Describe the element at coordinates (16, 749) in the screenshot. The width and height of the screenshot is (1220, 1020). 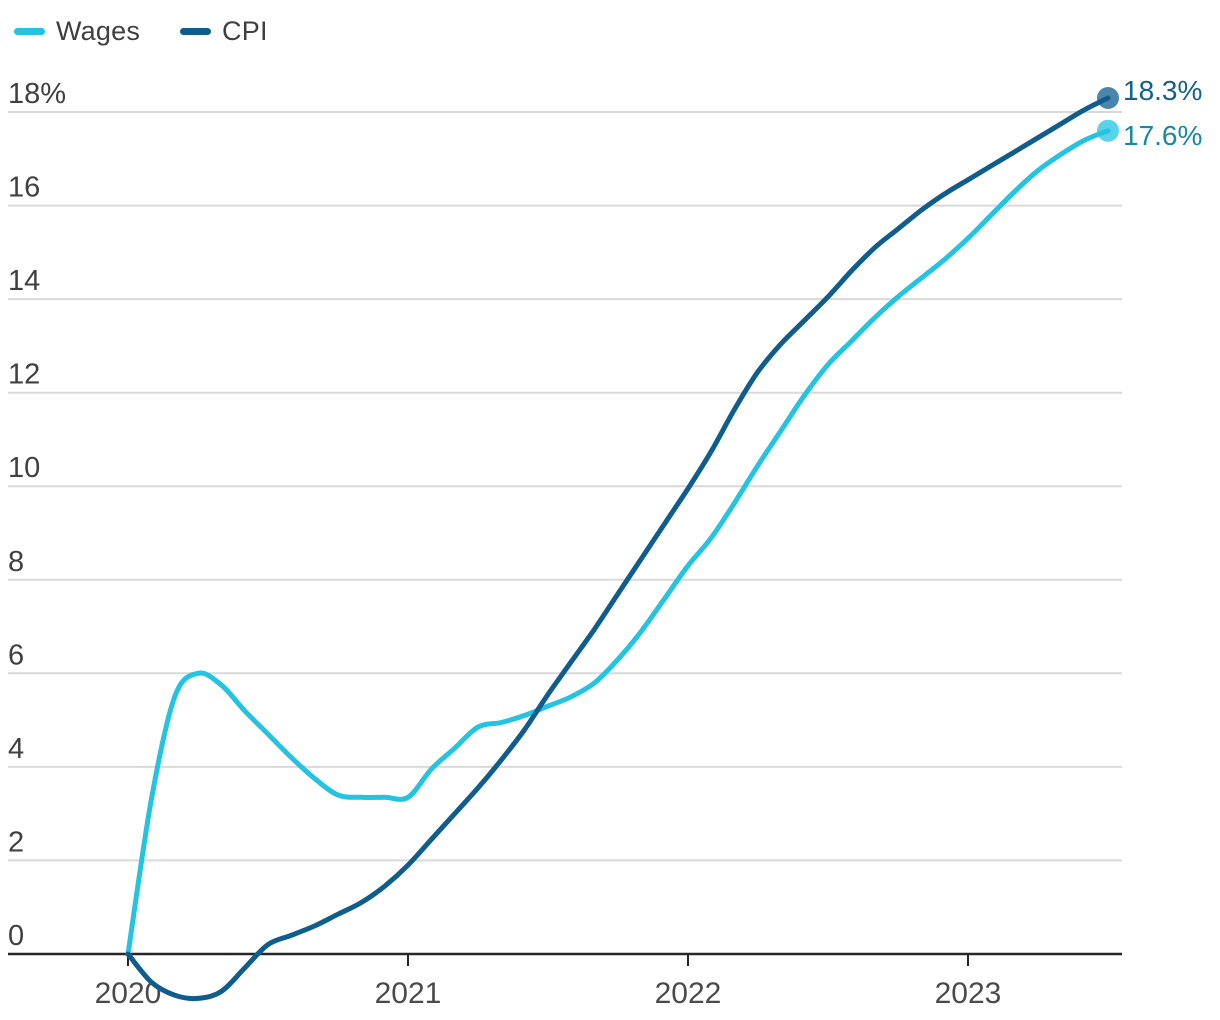
I see `y-tick-label: 4` at that location.